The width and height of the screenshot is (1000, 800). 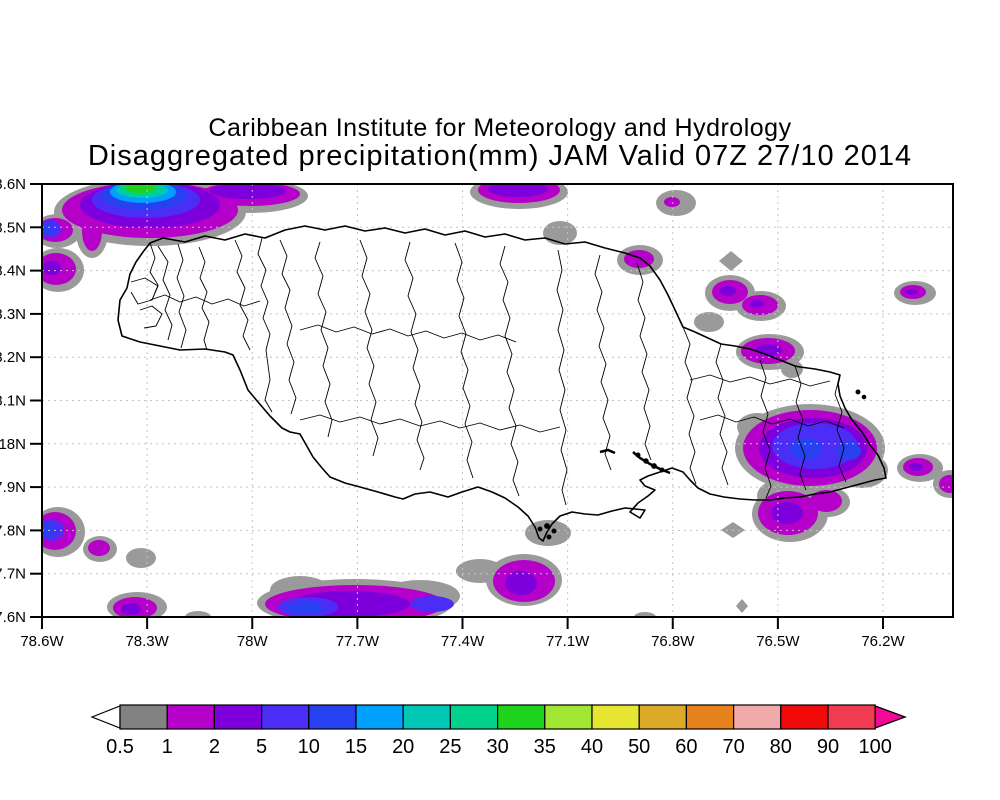 What do you see at coordinates (13, 227) in the screenshot?
I see `lat-label: 18.5N` at bounding box center [13, 227].